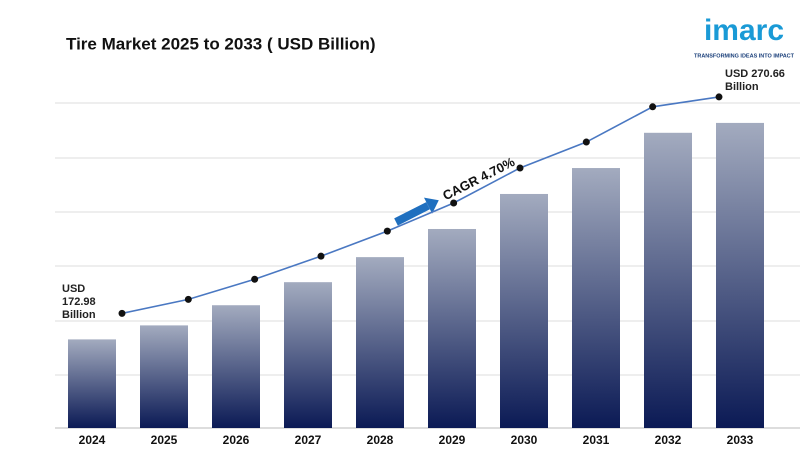  I want to click on value-label: USD 270.66 Billion, so click(755, 80).